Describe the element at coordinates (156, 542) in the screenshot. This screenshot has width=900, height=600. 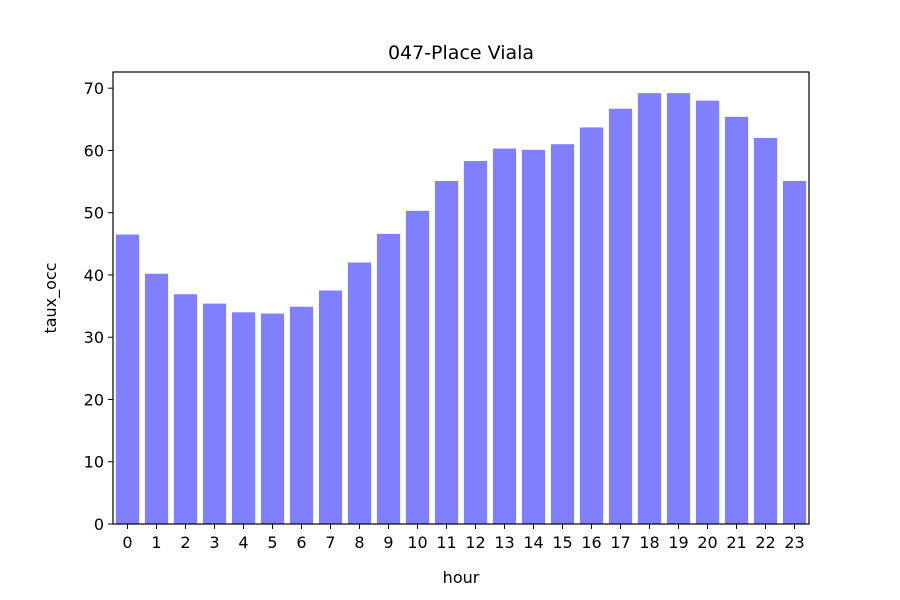
I see `x-tick-label: 1` at that location.